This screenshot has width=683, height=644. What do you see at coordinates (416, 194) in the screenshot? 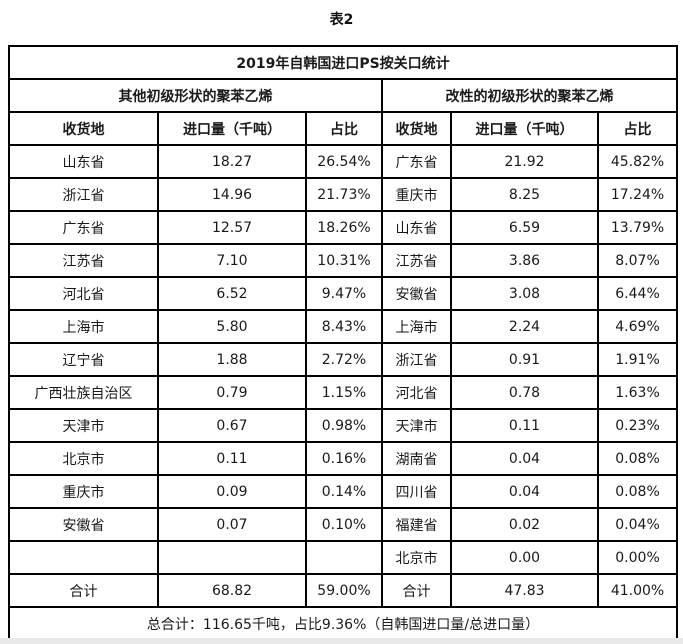
I see `right-region-cell: 重庆市` at bounding box center [416, 194].